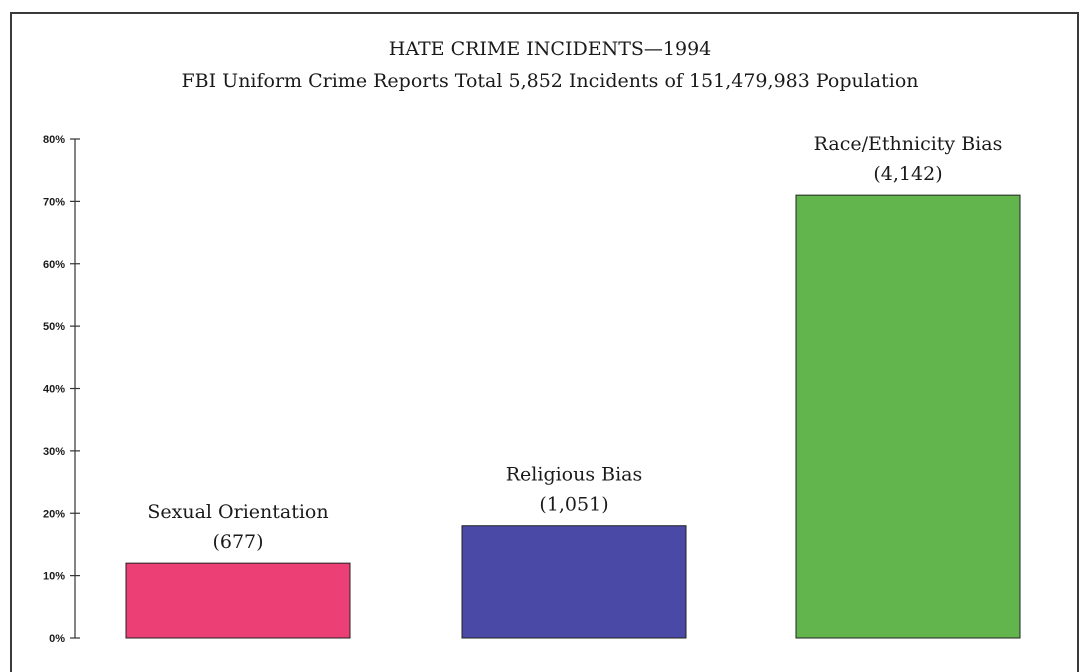 Image resolution: width=1081 pixels, height=672 pixels. I want to click on bar-category-label: Race/Ethnicity Bias, so click(908, 144).